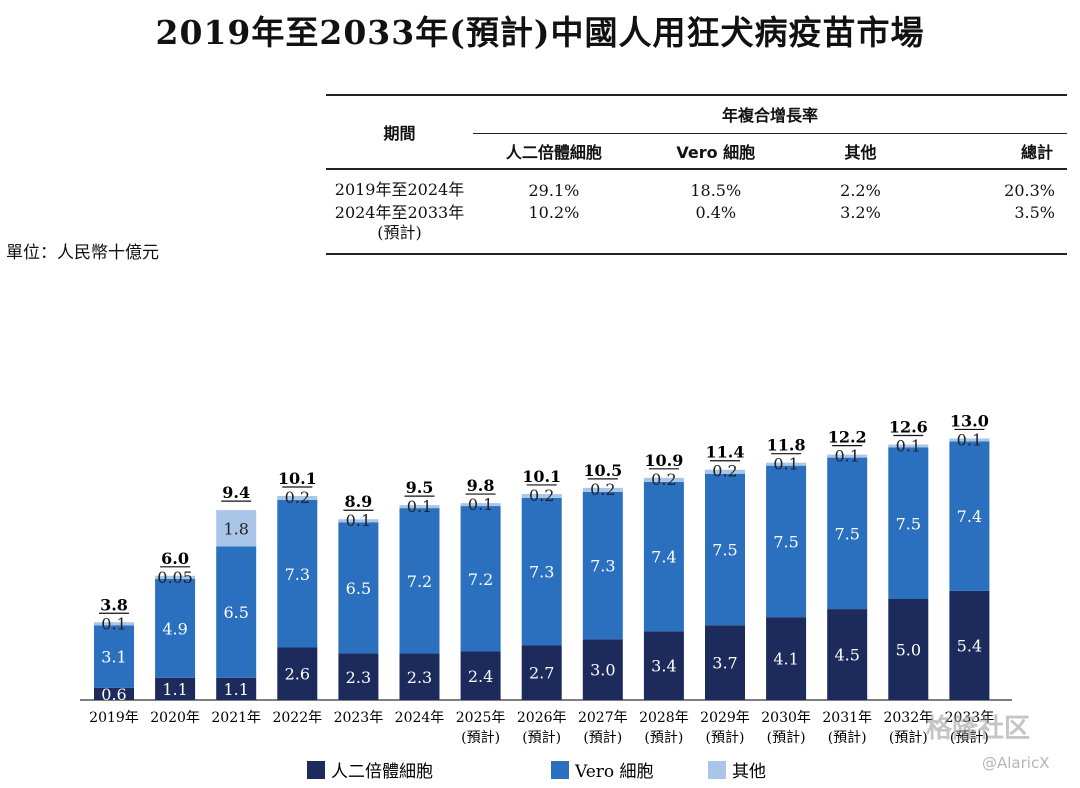 This screenshot has width=1080, height=788. Describe the element at coordinates (236, 492) in the screenshot. I see `total-label: 9.4` at that location.